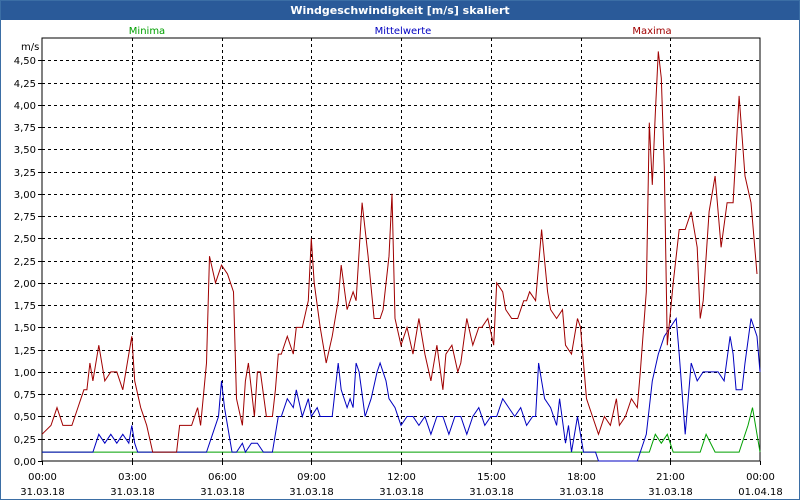 Image resolution: width=800 pixels, height=500 pixels. I want to click on legend: Minima Mittelwerte Maxima, so click(400, 31).